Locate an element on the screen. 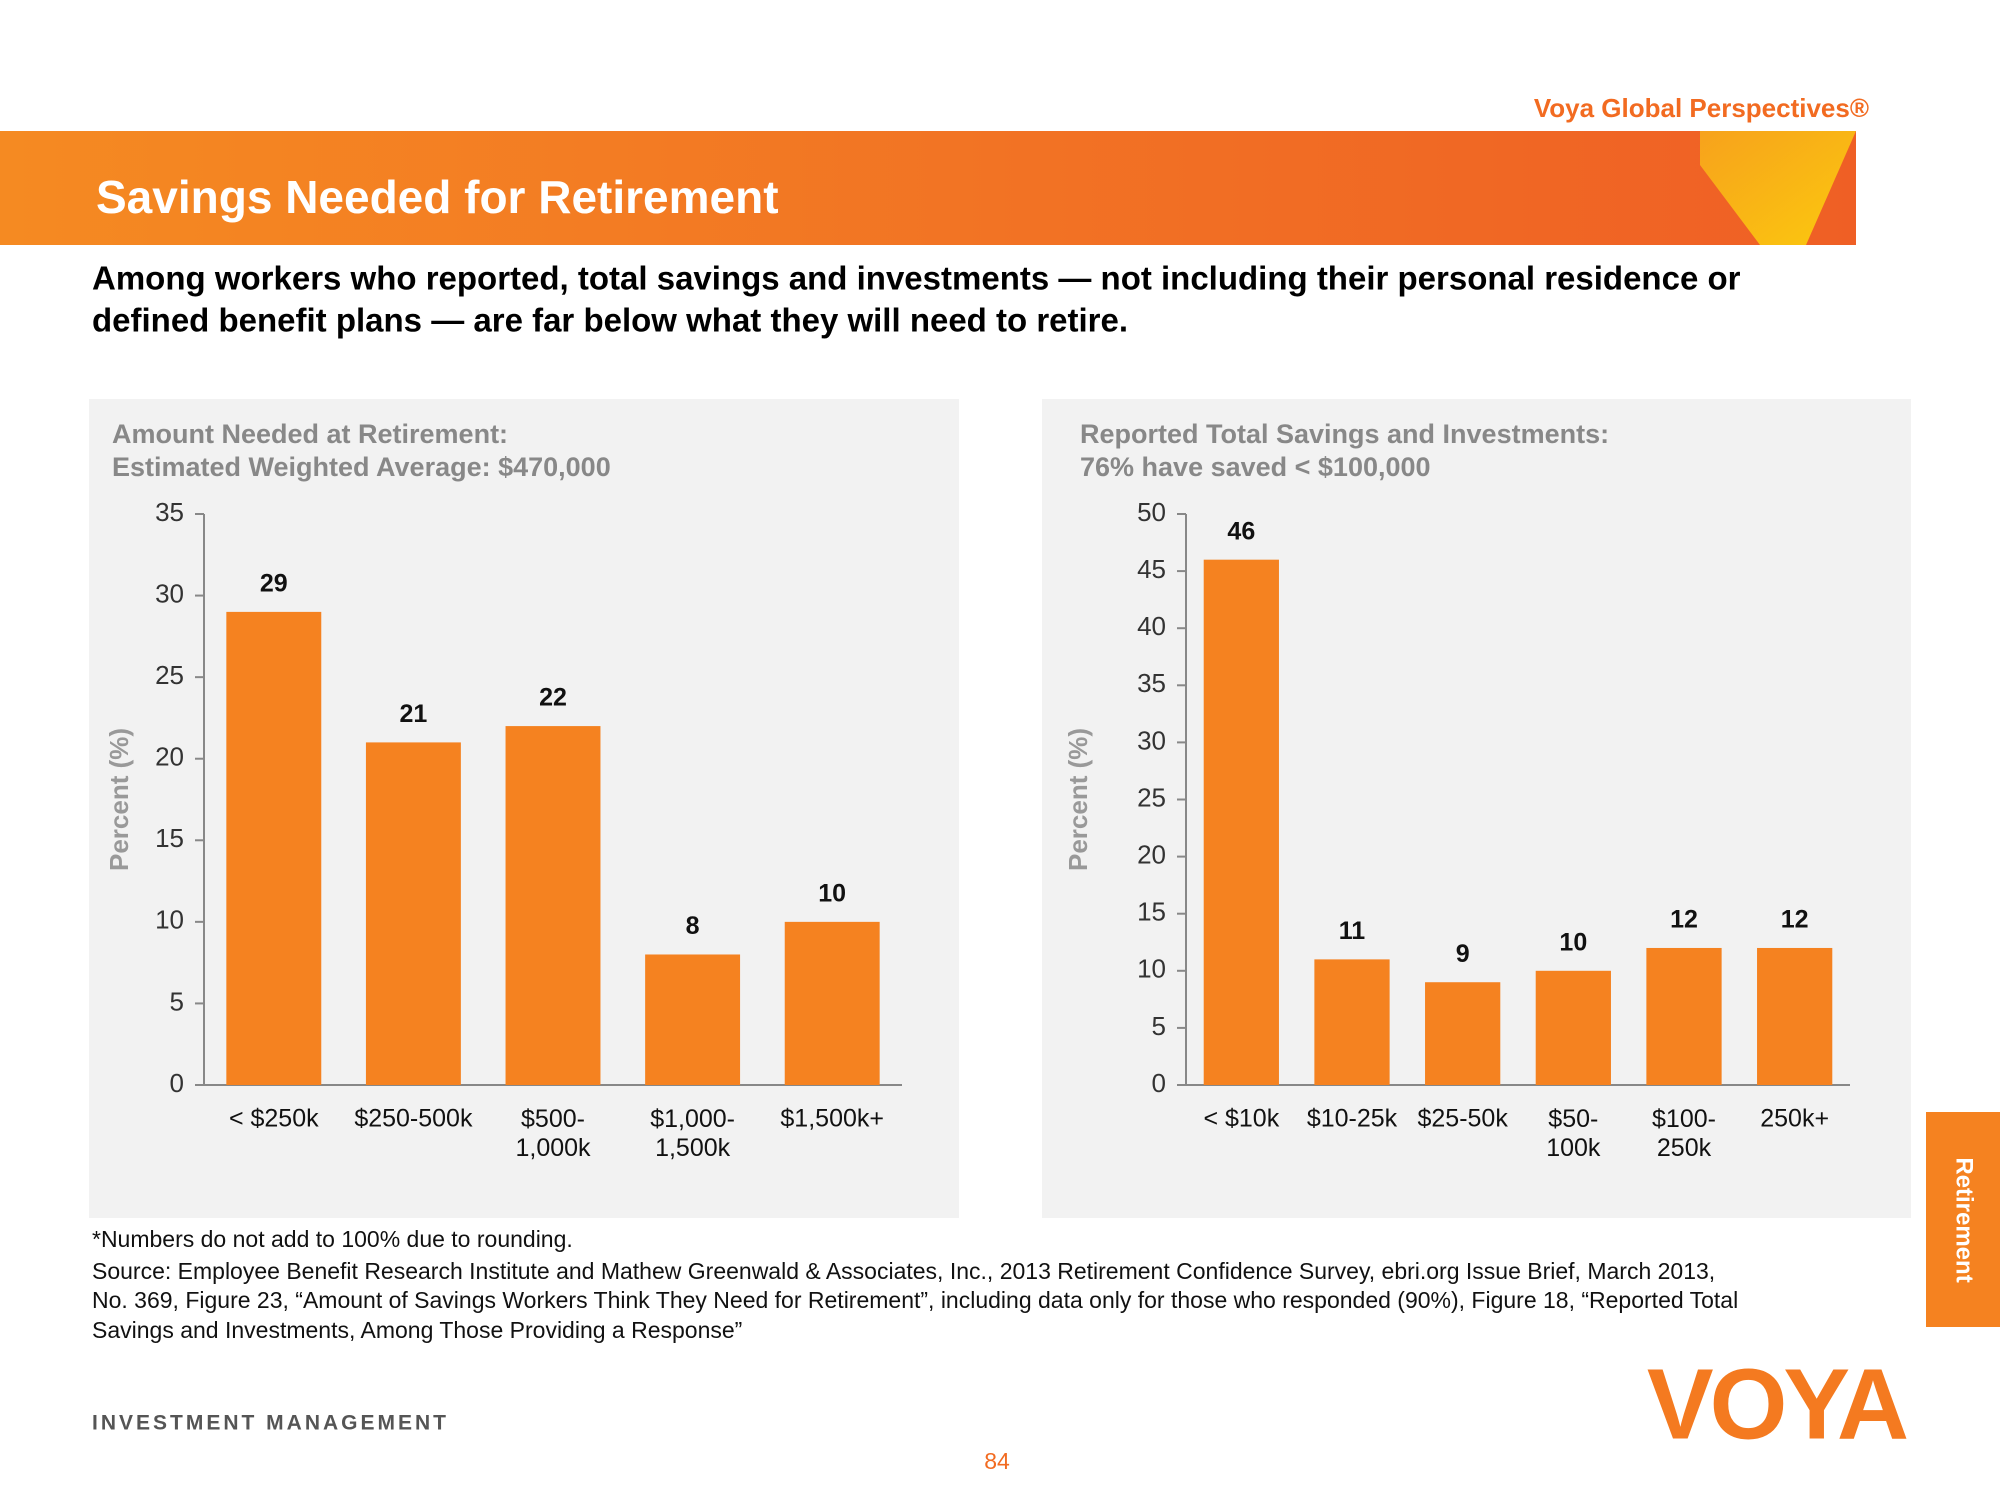 This screenshot has height=1500, width=2000. y-tick-label: 40 is located at coordinates (1151, 626).